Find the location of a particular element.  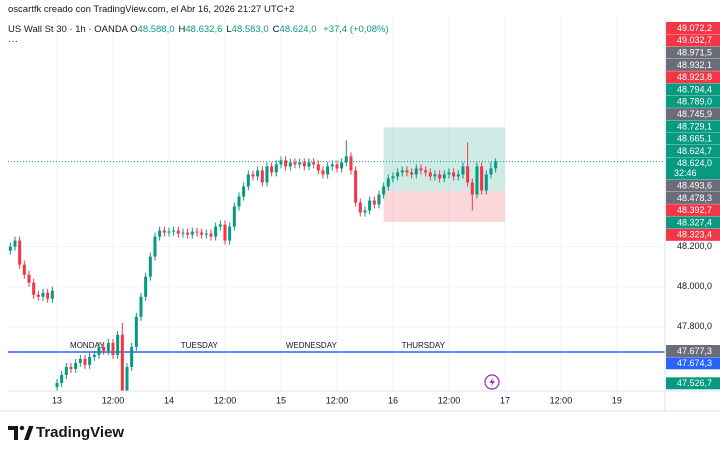

ohlc: O48.588,0 H48.632,6 L48.583,0 C48.624,0 is located at coordinates (225, 29).